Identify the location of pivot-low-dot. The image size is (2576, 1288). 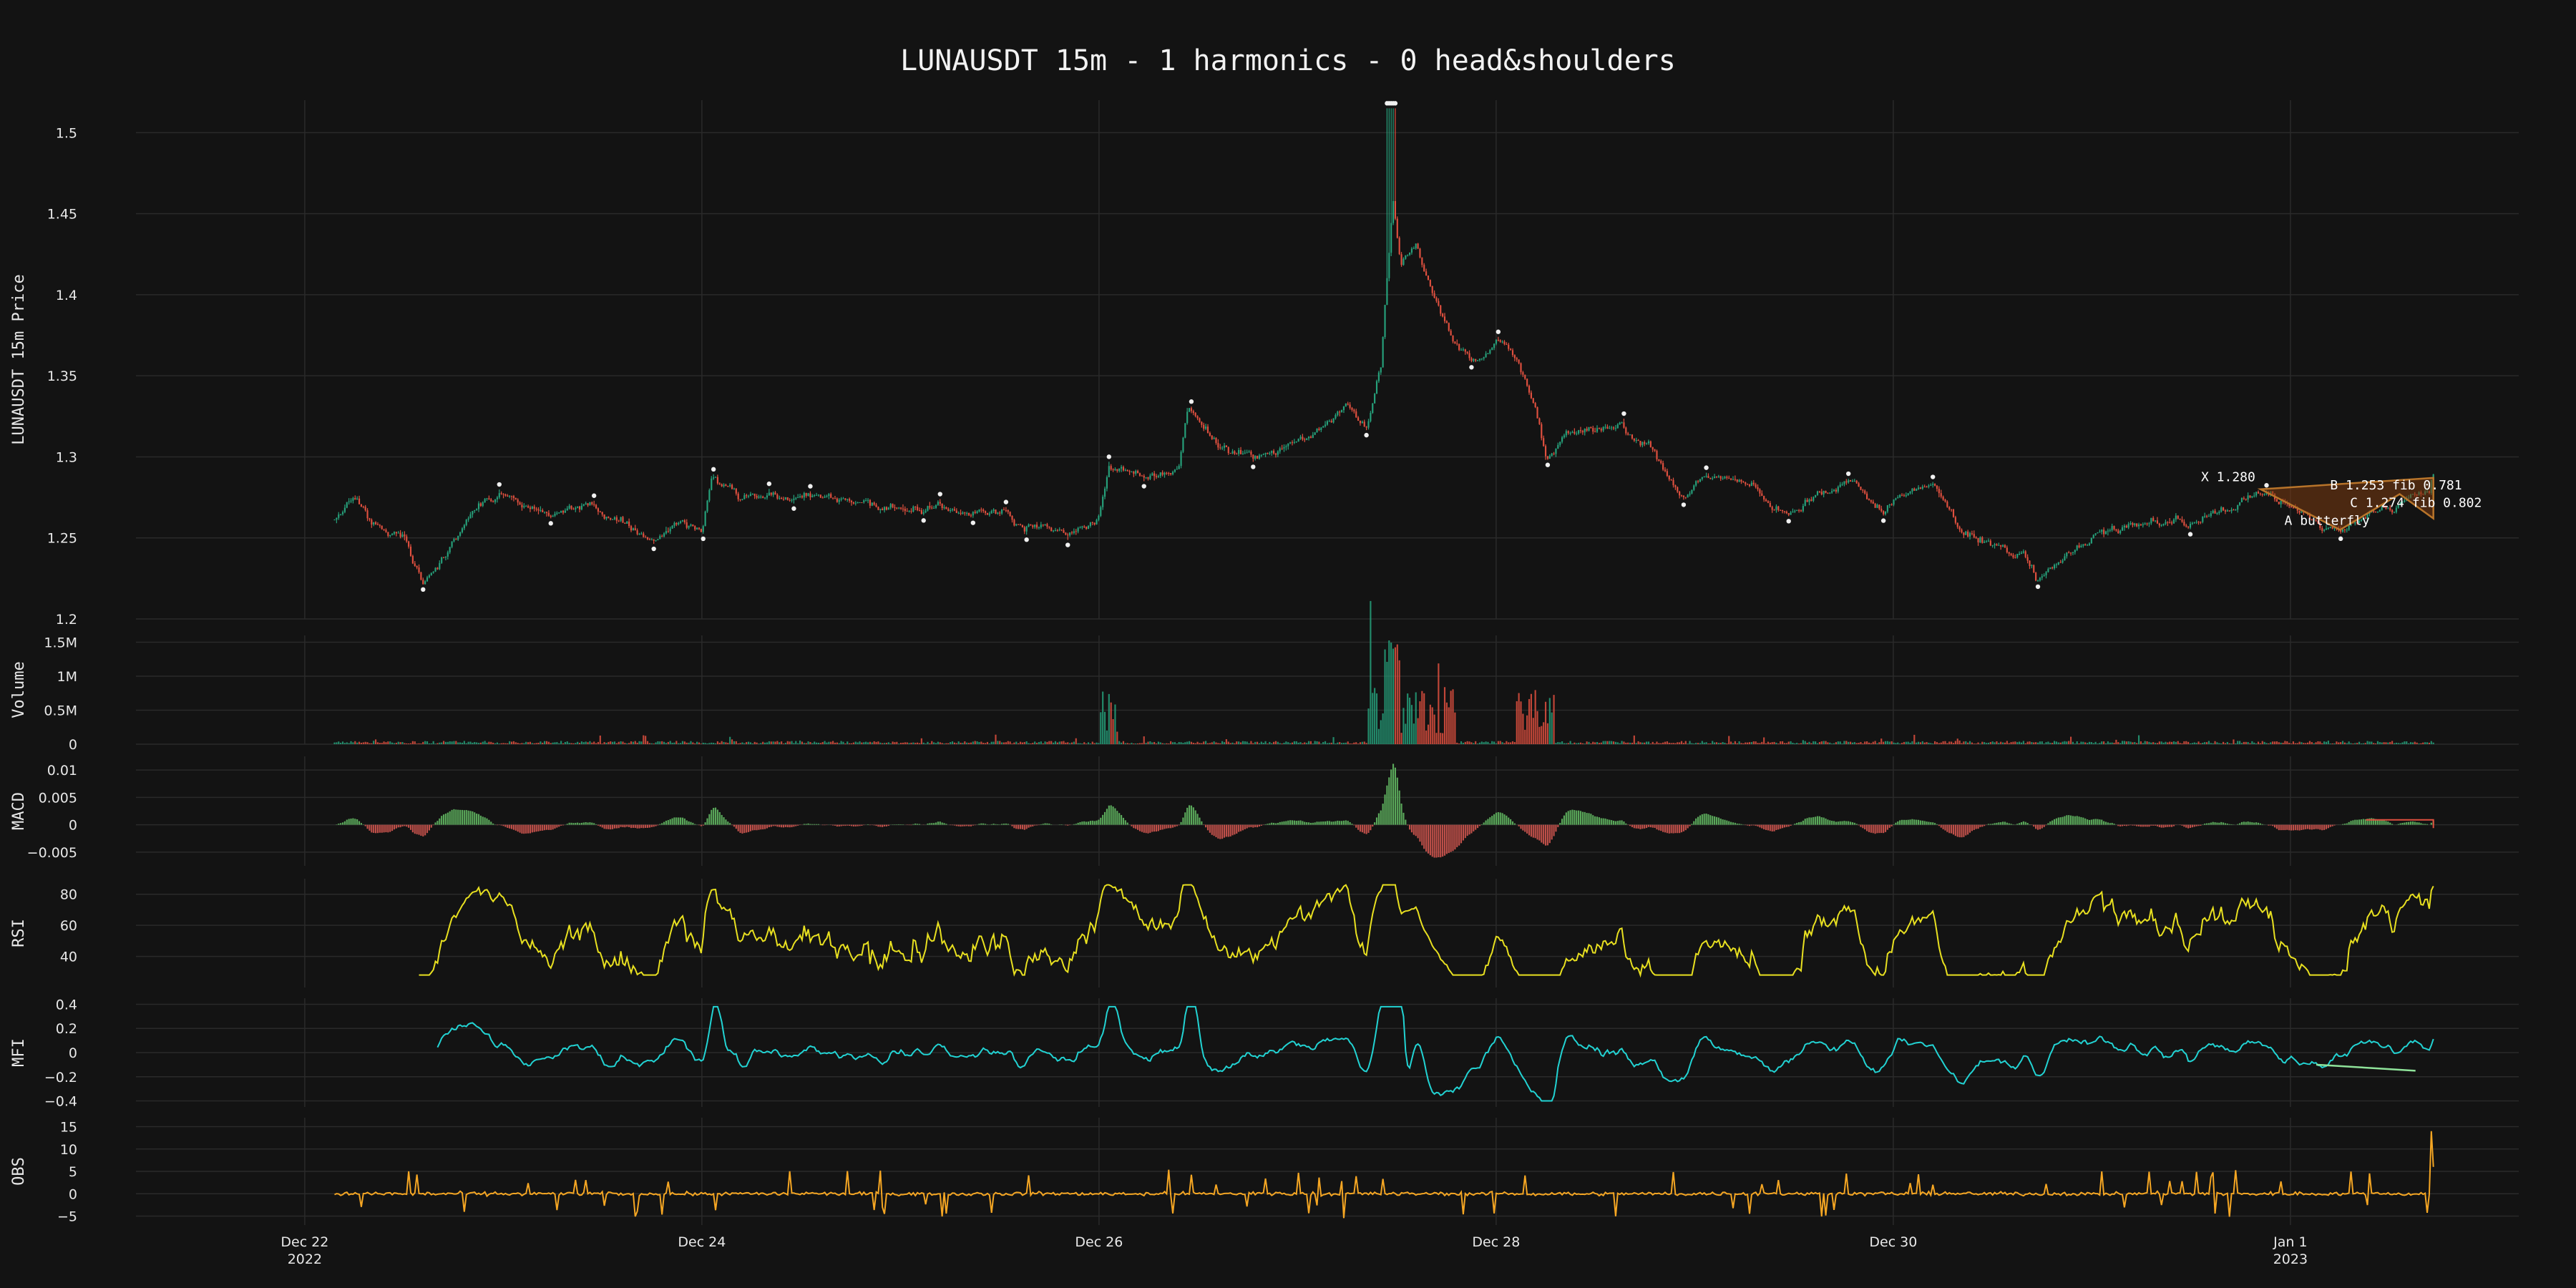
(923, 520).